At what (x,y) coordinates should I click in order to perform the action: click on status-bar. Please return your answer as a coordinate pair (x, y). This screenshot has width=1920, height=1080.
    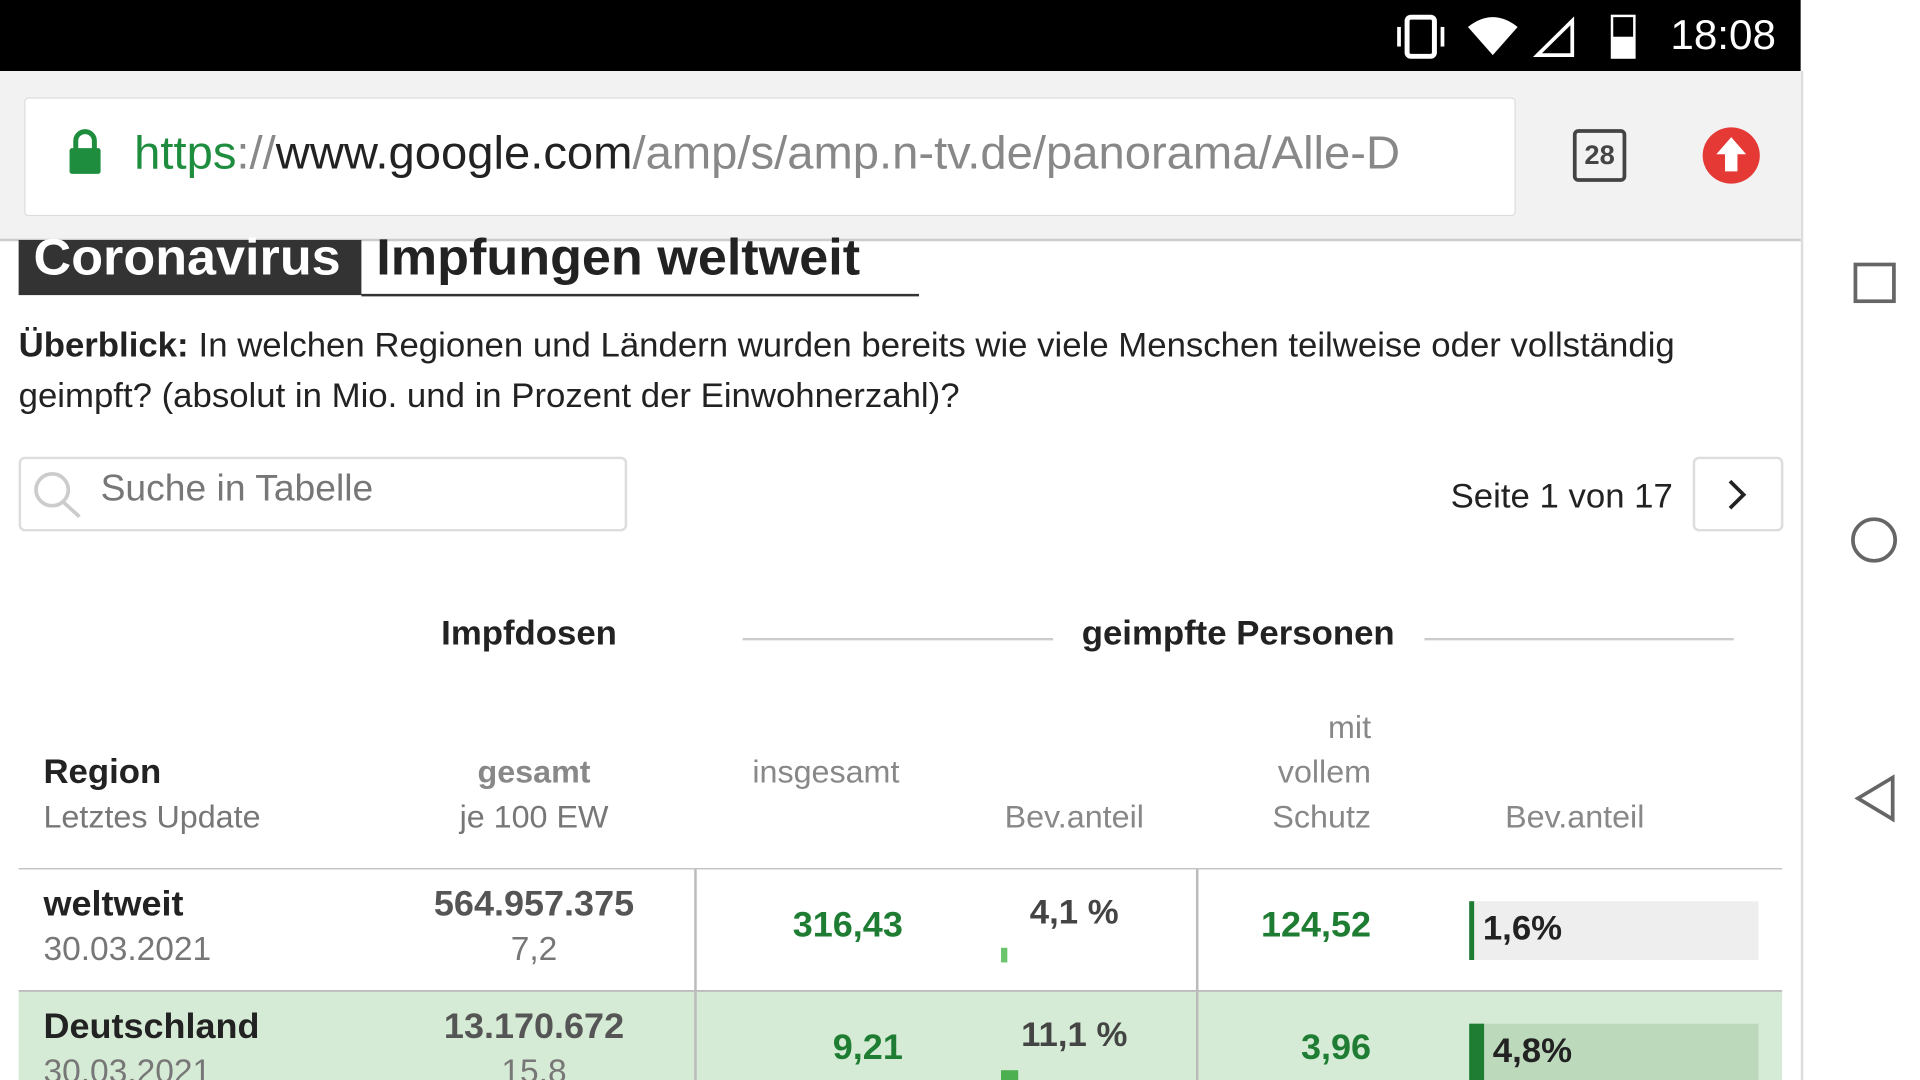
    Looking at the image, I should click on (900, 36).